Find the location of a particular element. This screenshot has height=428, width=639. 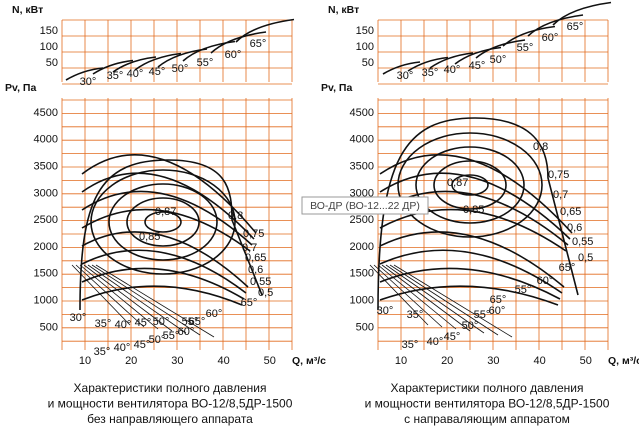

p-tick-label: 500 is located at coordinates (49, 327).